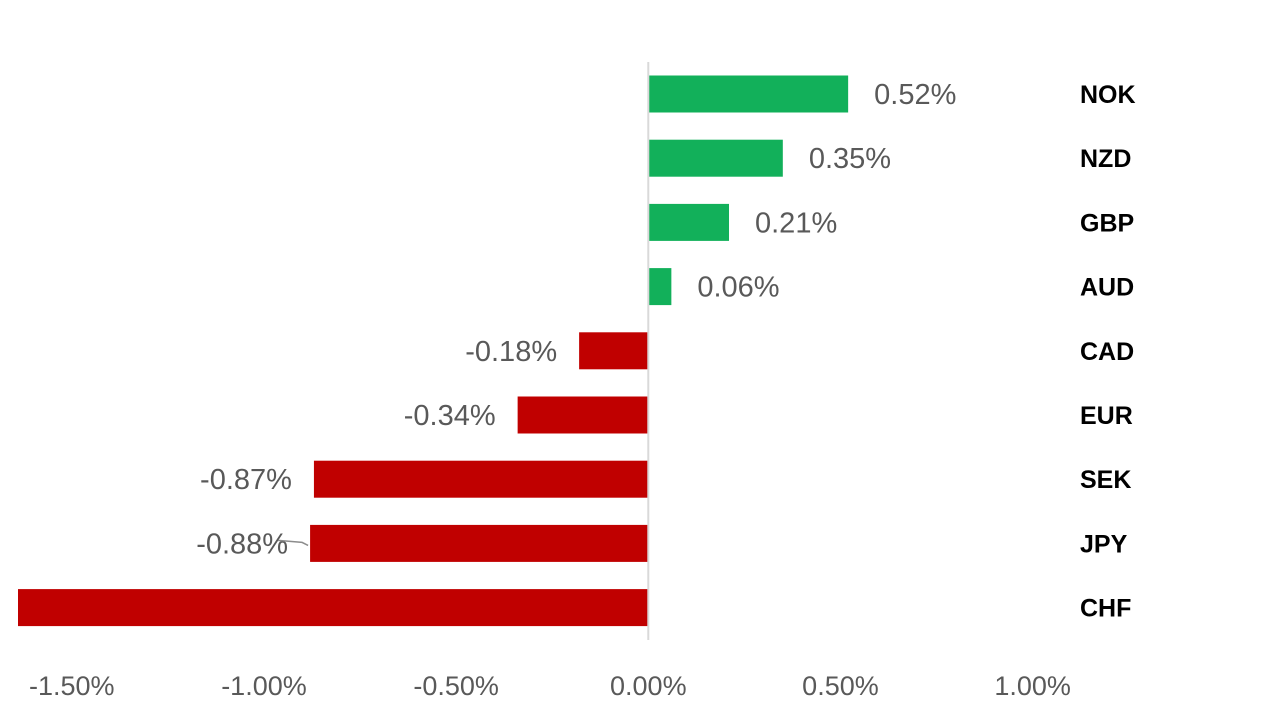 The width and height of the screenshot is (1280, 720). Describe the element at coordinates (748, 94) in the screenshot. I see `bar-nok` at that location.